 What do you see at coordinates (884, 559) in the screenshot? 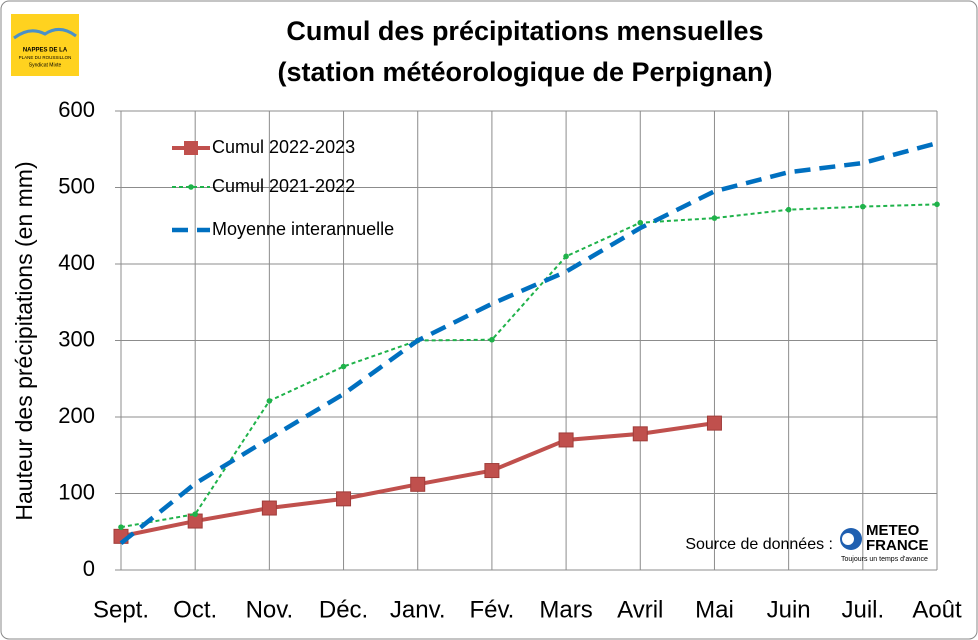
I see `meteo-logo-tagline: Toujours un temps d'avance` at bounding box center [884, 559].